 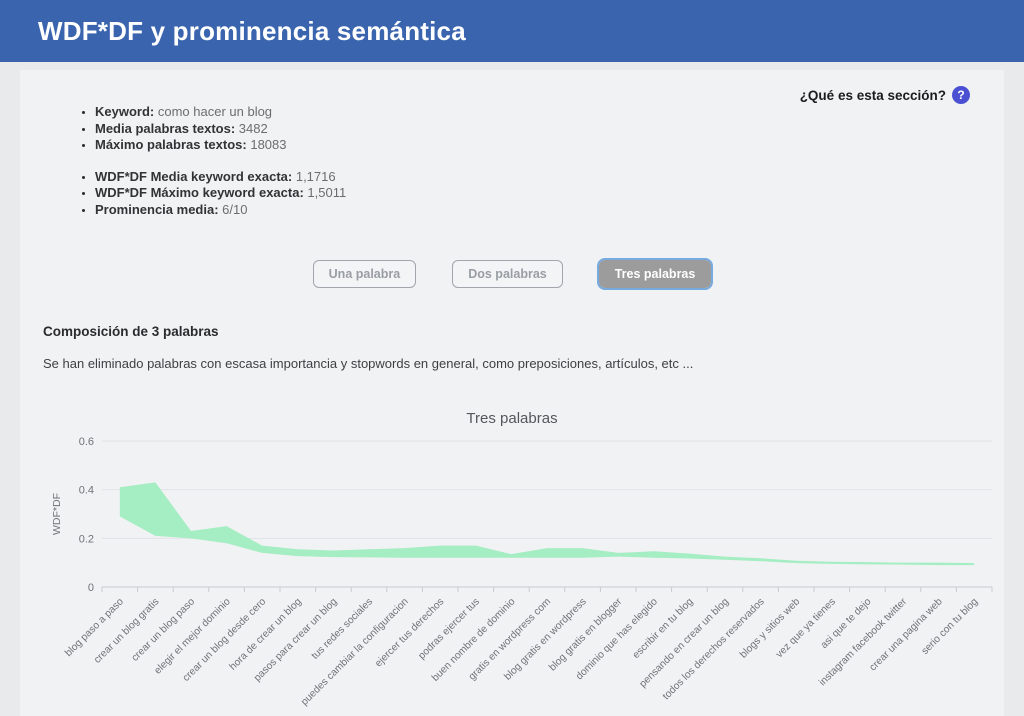 I want to click on help-link: ¿Qué es esta sección? ?, so click(x=885, y=95).